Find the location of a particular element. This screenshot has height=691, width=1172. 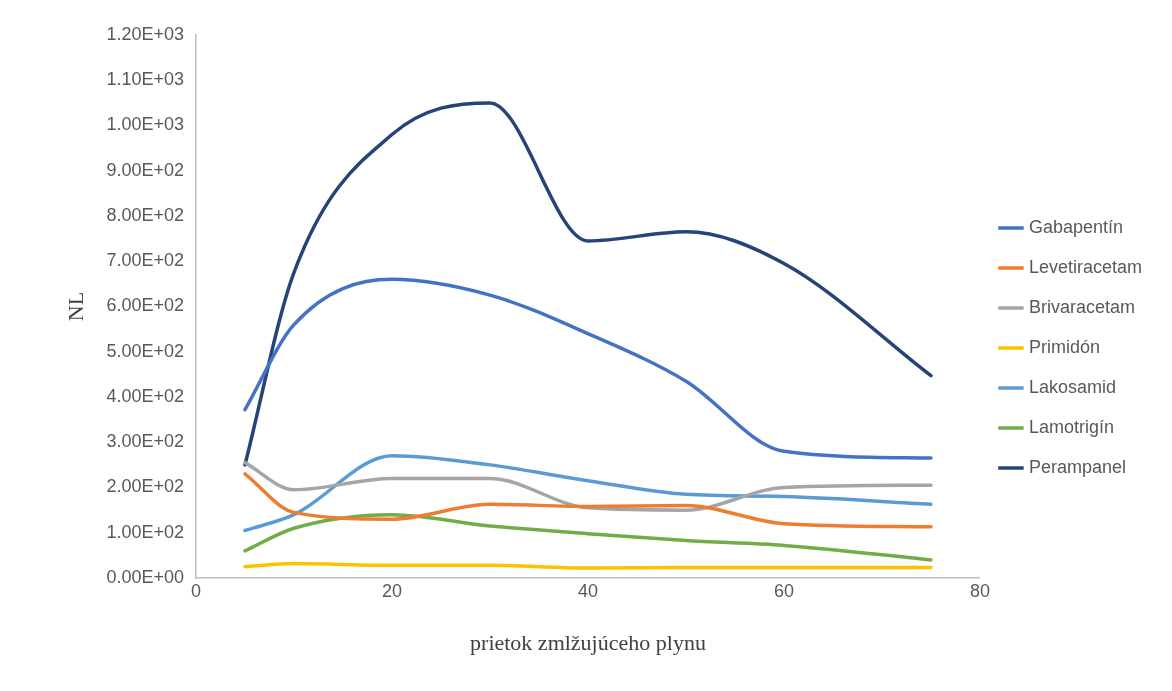

y-tick-label: 4.00E+02 is located at coordinates (145, 395).